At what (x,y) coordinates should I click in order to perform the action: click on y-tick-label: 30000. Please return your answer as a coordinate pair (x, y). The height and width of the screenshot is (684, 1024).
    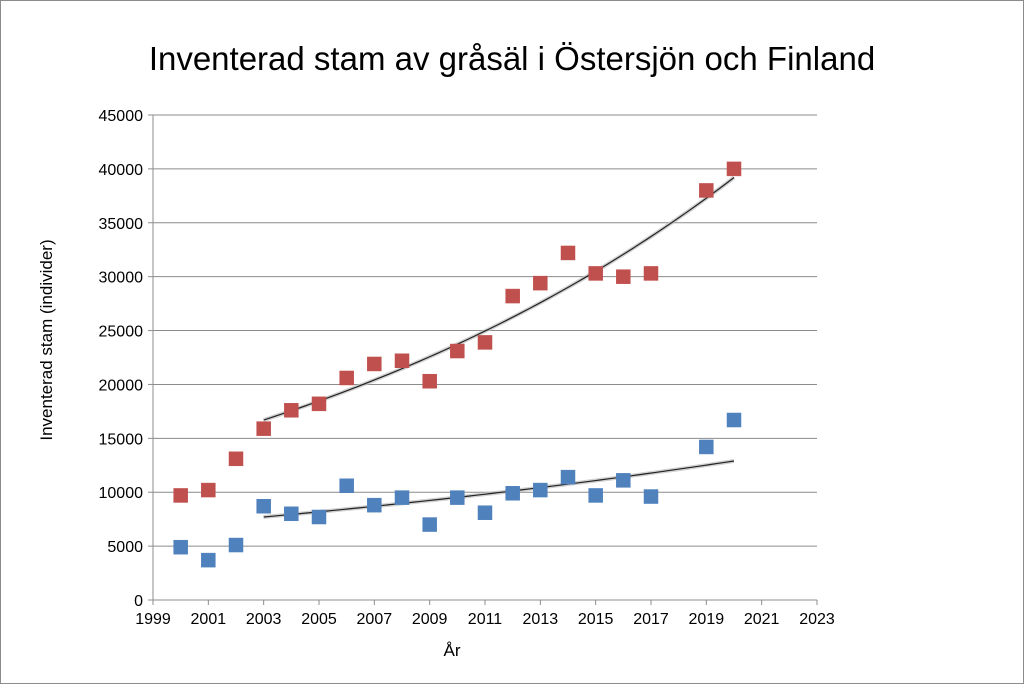
    Looking at the image, I should click on (121, 278).